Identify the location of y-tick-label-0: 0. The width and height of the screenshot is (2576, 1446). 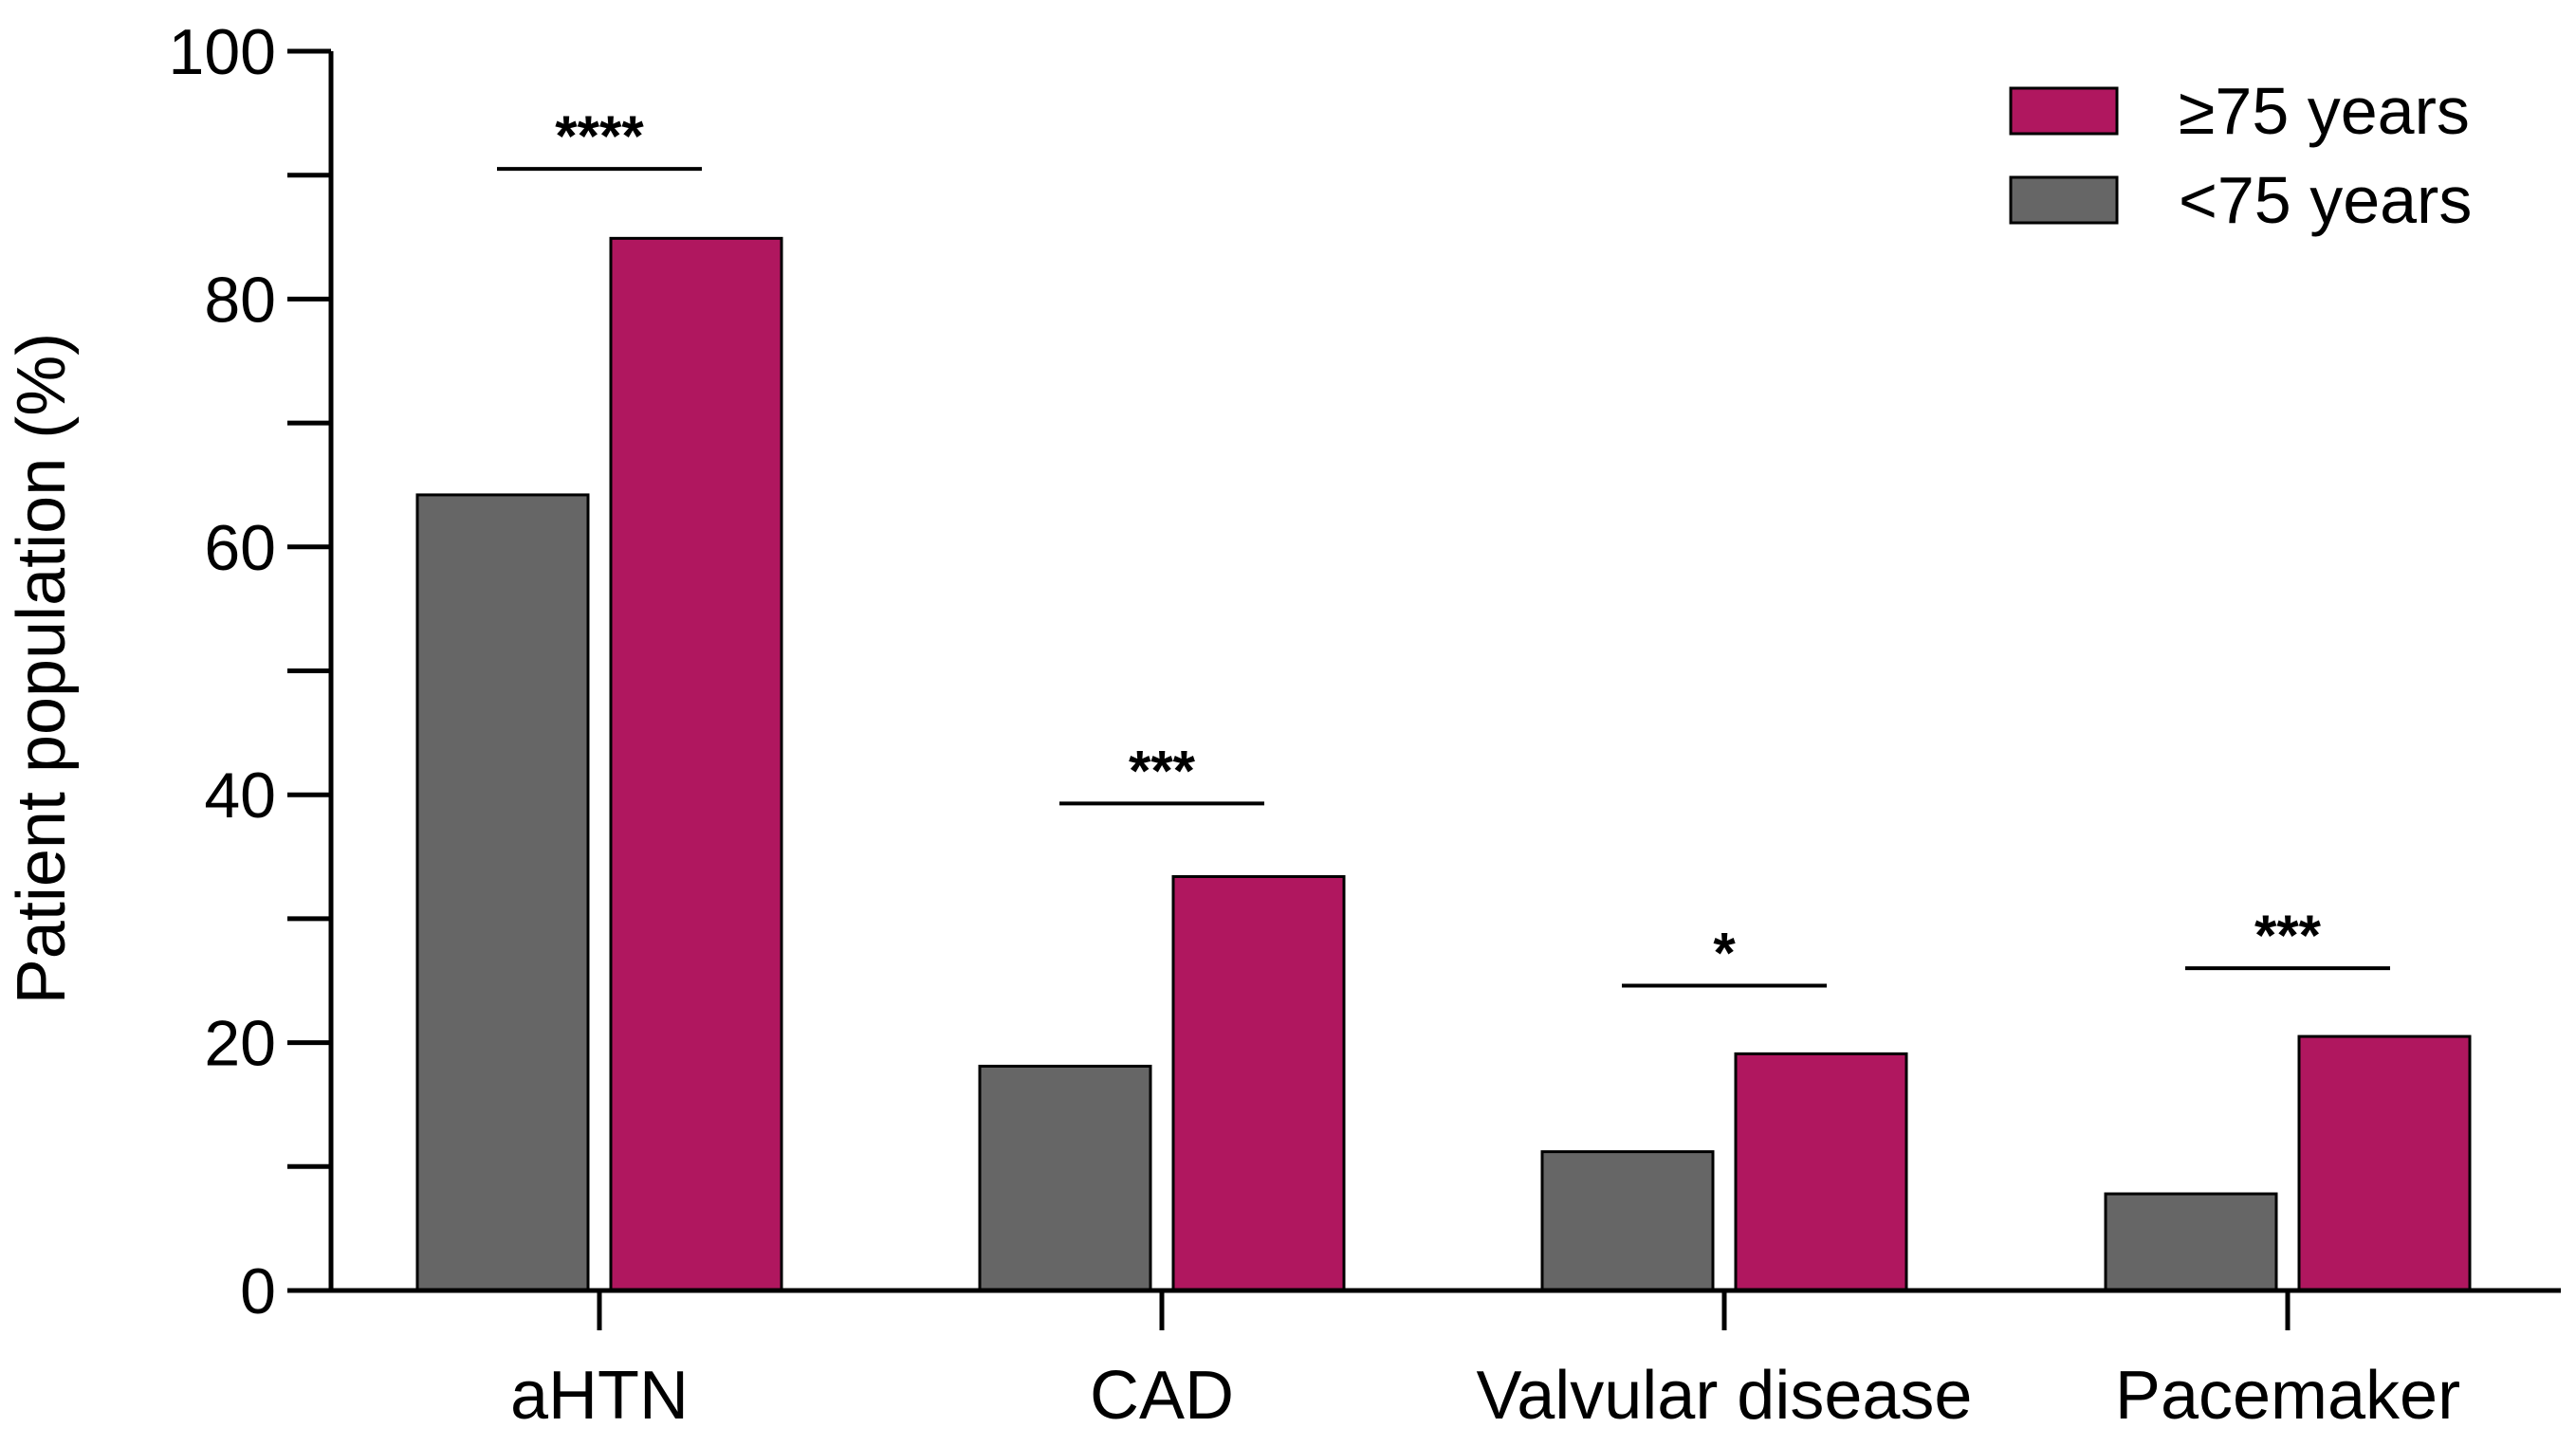
(258, 1291).